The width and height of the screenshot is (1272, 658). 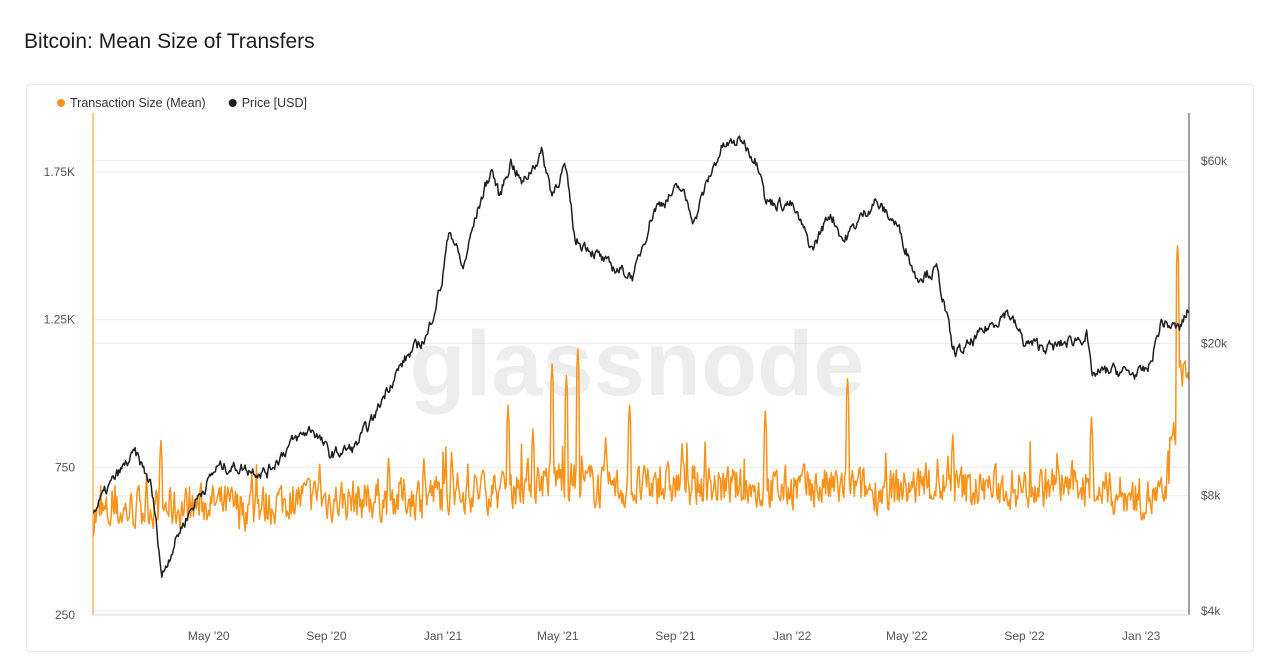 I want to click on x-tick-label: Jan '23, so click(x=1141, y=636).